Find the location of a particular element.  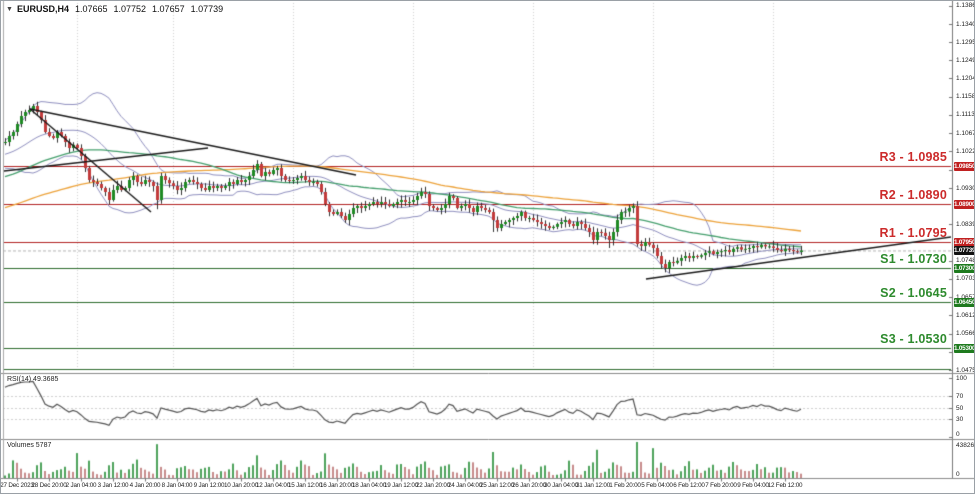

price-axis-label: 1.06120 is located at coordinates (965, 315).